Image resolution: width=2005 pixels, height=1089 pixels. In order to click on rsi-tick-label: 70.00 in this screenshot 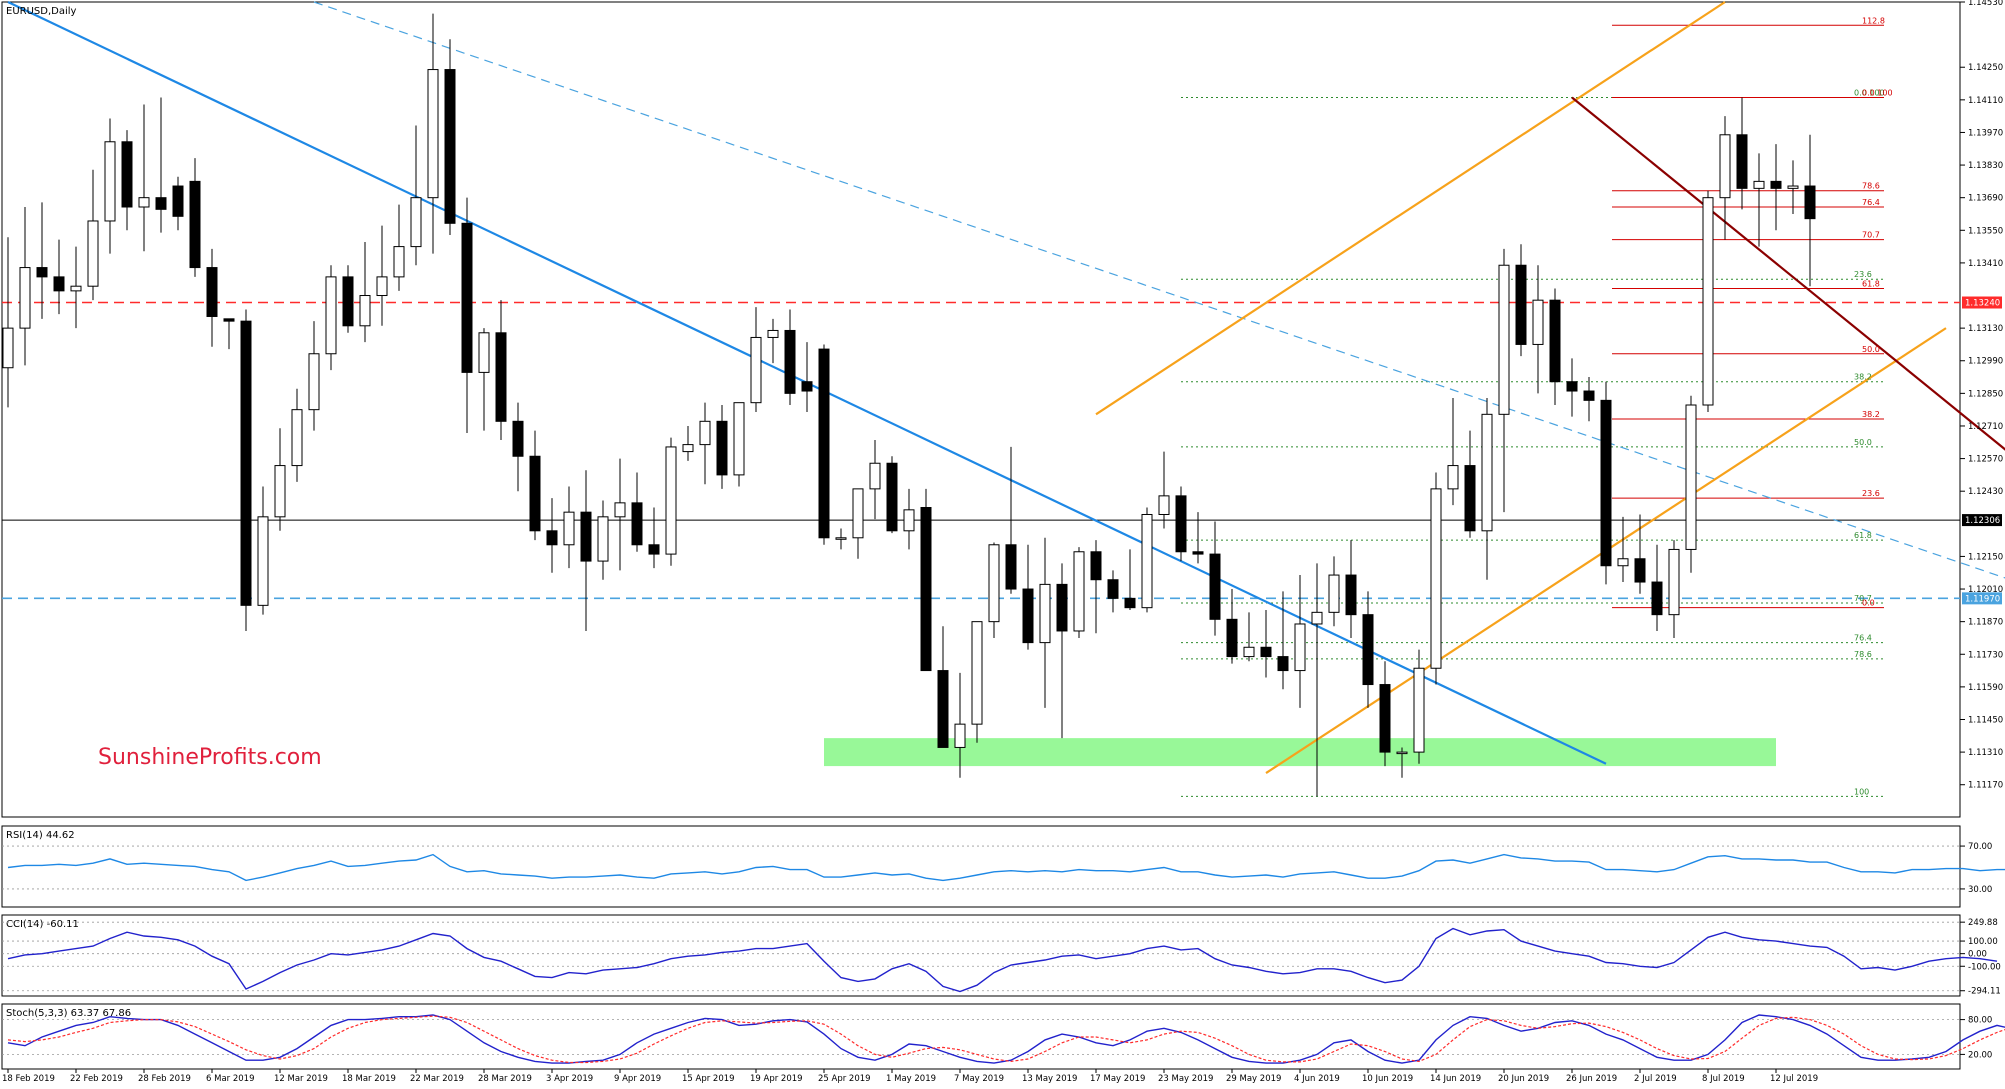, I will do `click(1980, 847)`.